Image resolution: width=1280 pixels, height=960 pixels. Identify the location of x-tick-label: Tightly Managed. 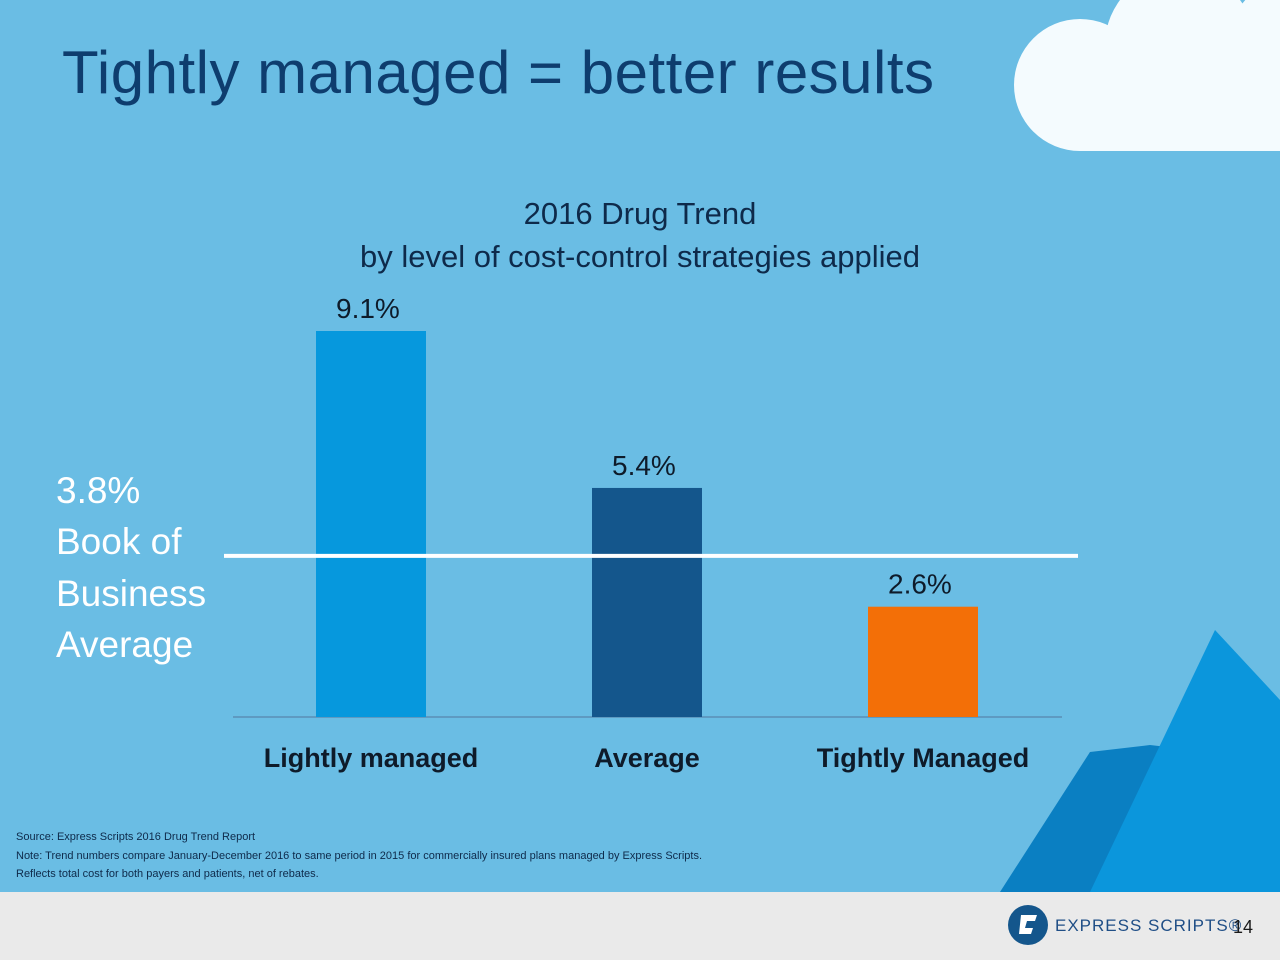
(923, 758).